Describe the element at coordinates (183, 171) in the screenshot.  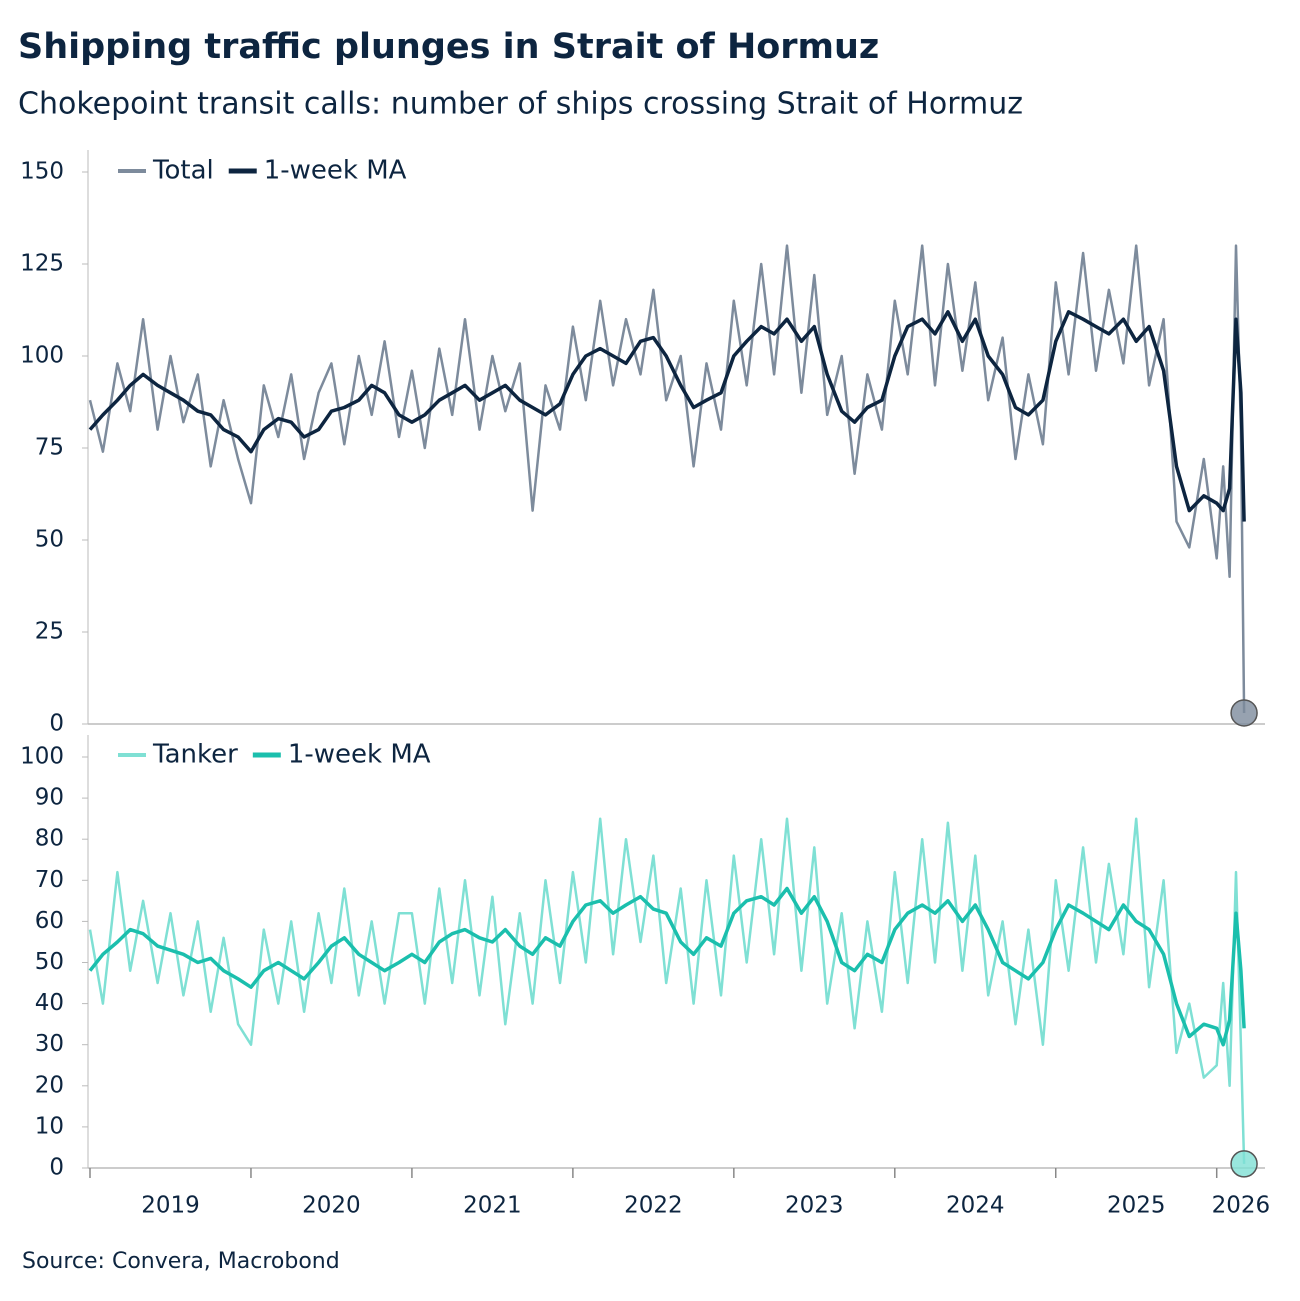
I see `legend-label: Total` at that location.